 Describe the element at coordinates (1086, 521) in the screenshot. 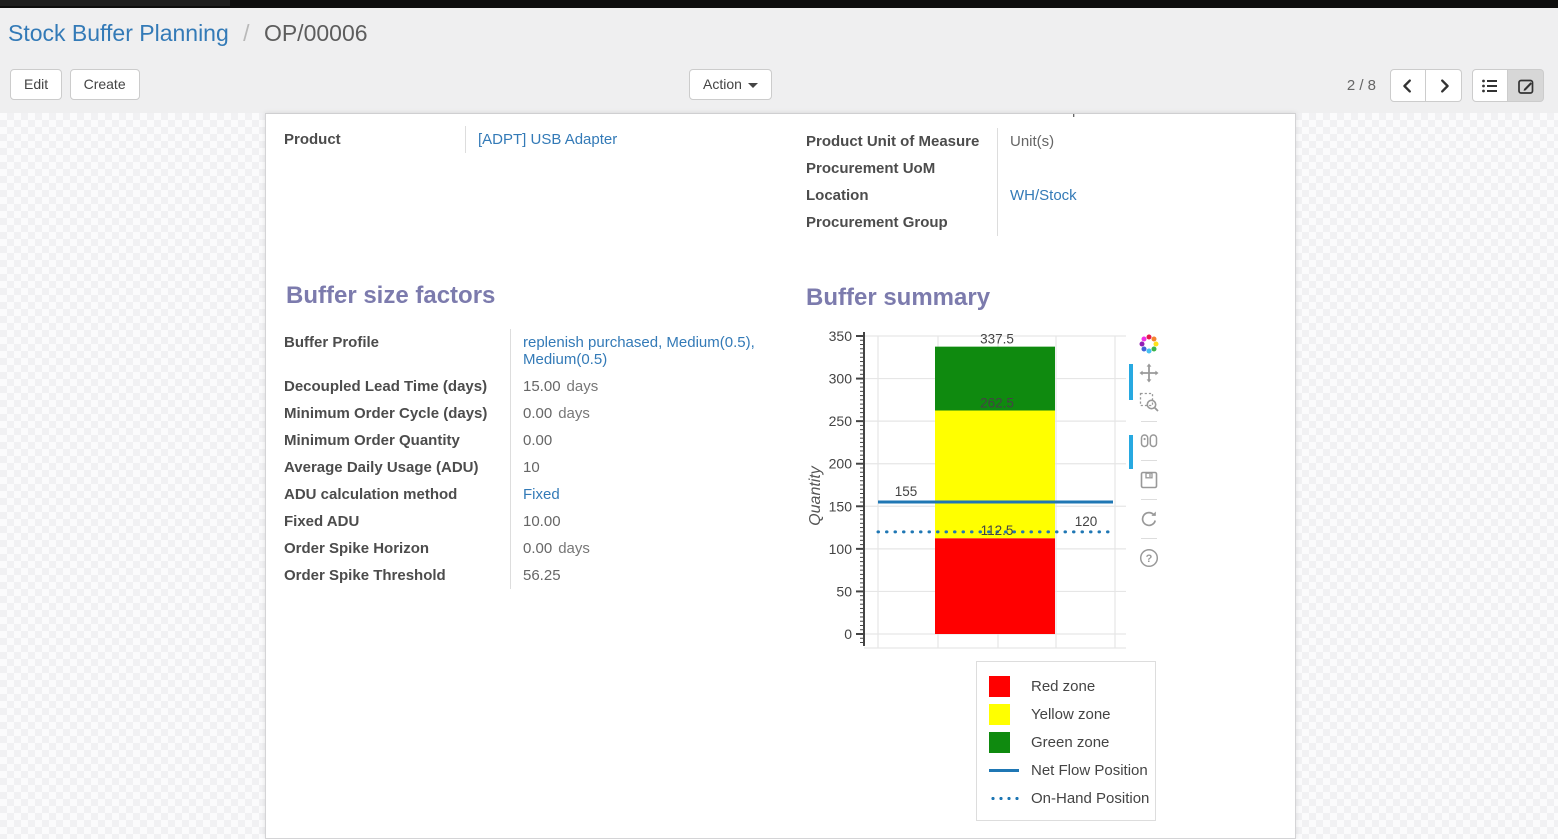

I see `svg-text: 120` at that location.